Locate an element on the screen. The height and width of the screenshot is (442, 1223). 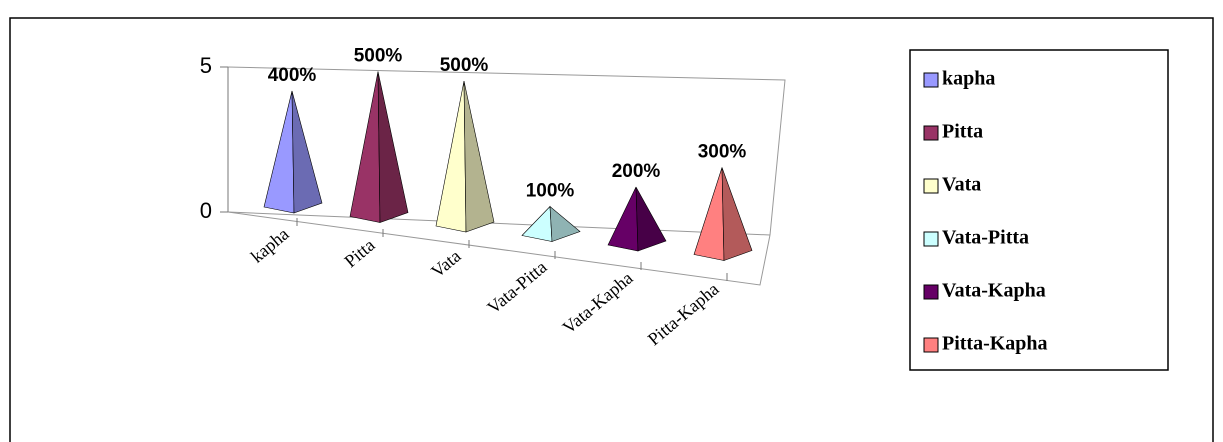
value-label: 300% is located at coordinates (722, 152).